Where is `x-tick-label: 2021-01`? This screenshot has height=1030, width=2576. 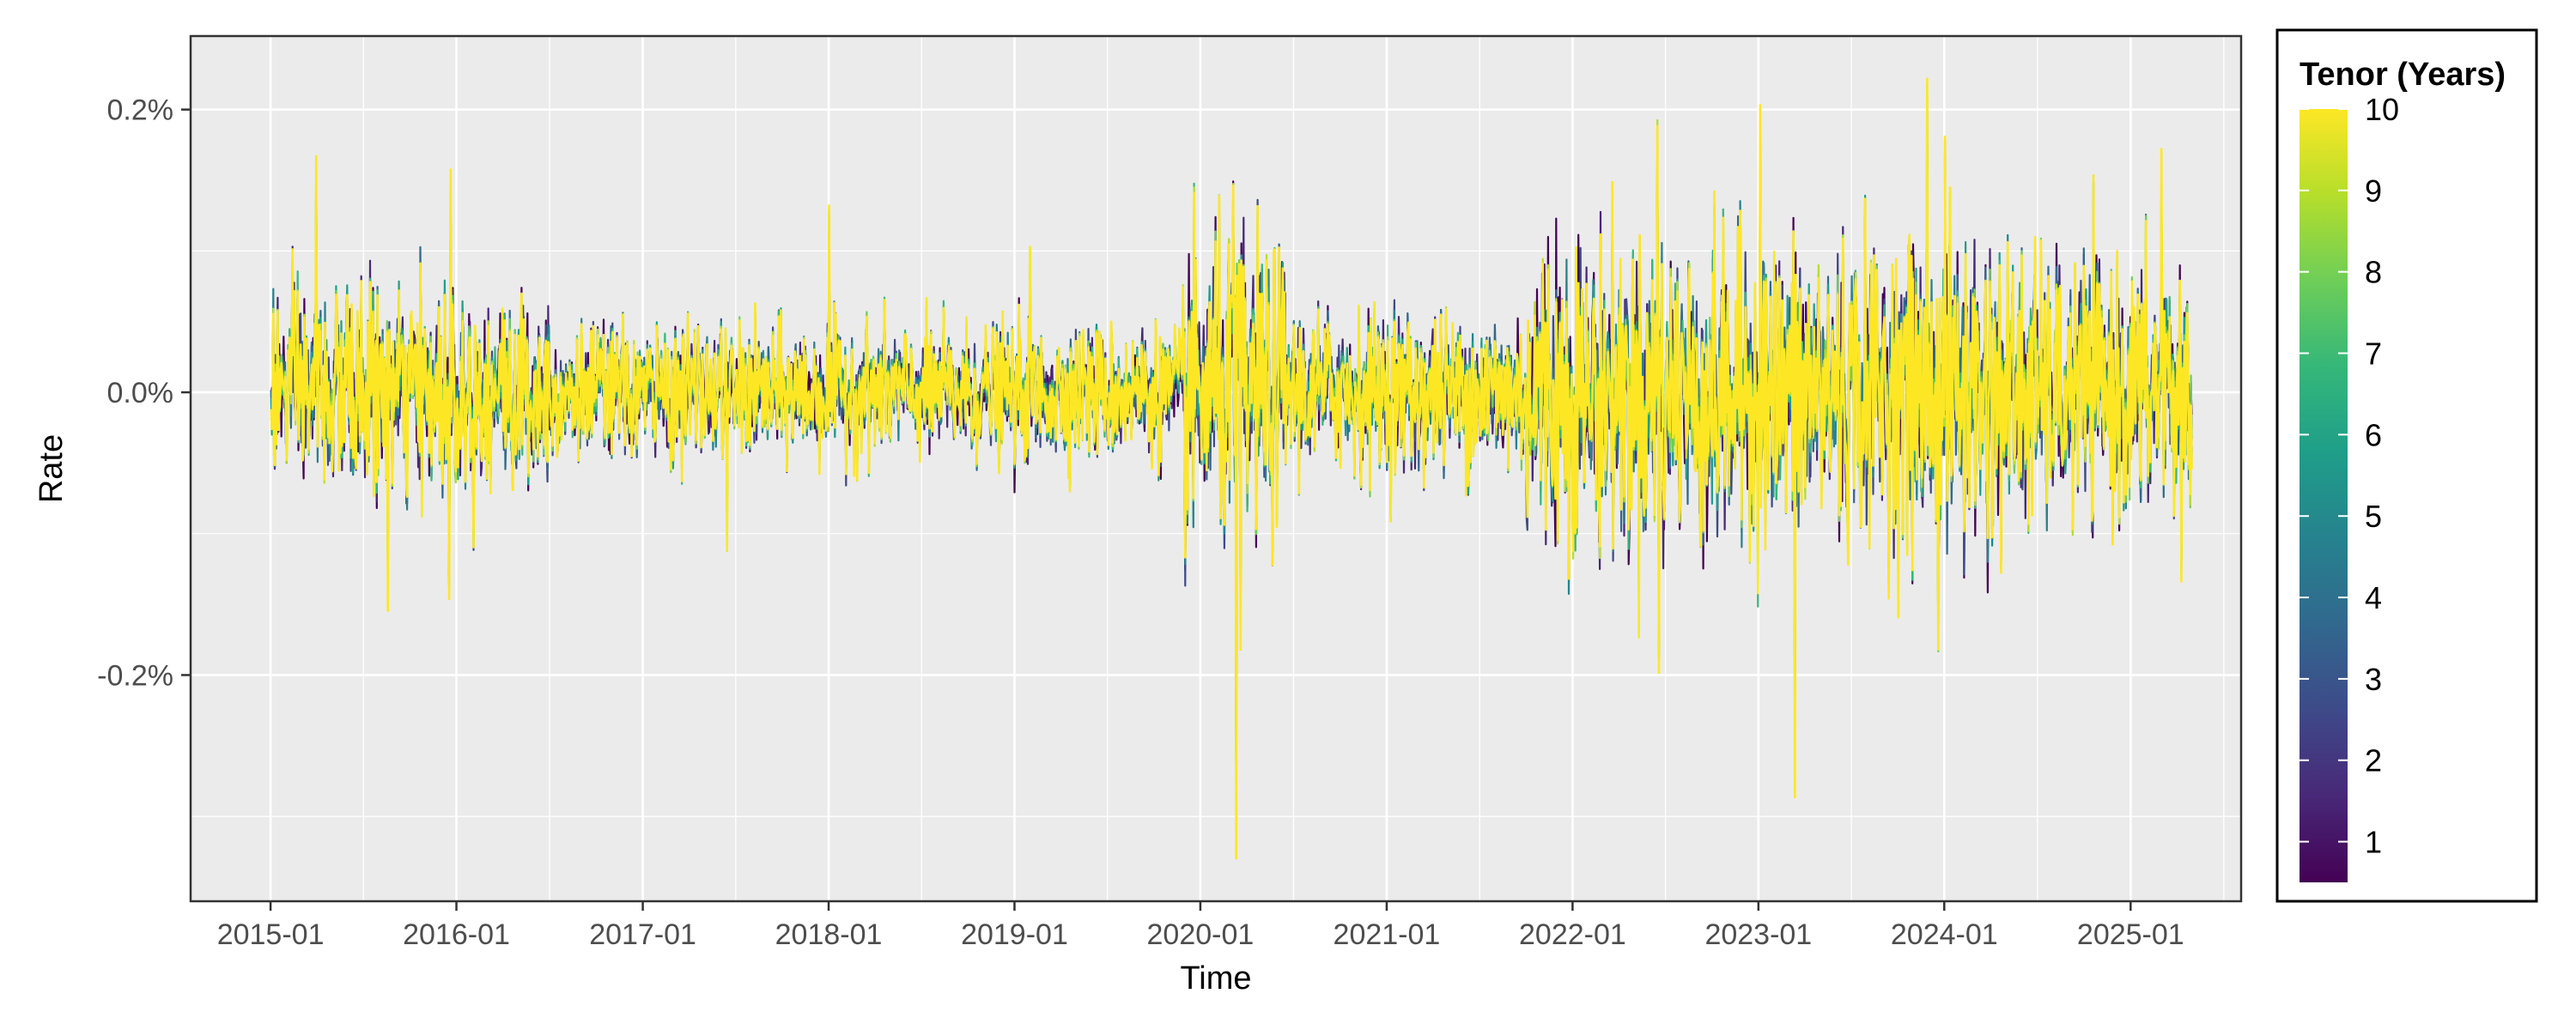 x-tick-label: 2021-01 is located at coordinates (1387, 934).